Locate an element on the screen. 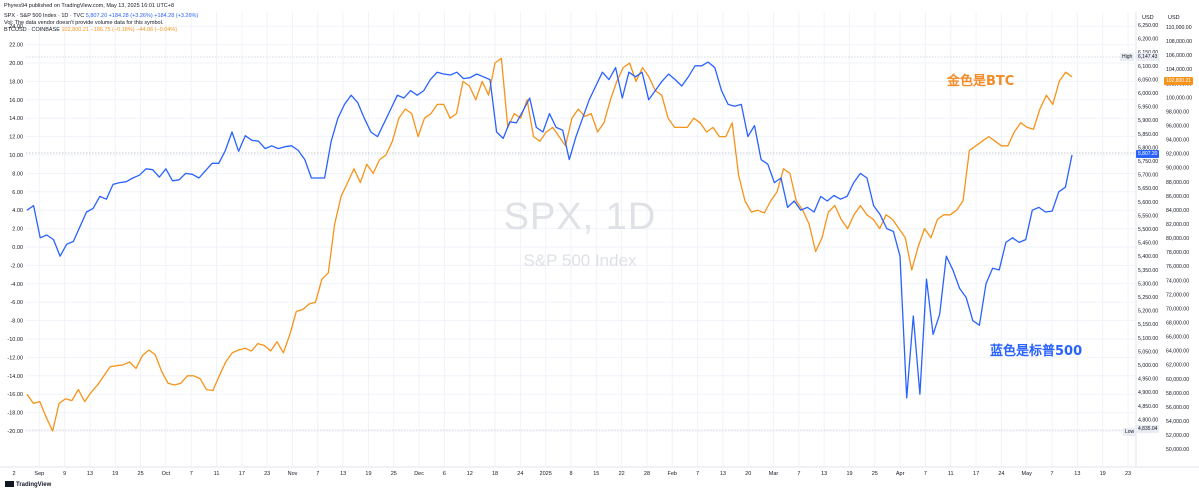  left-tick-label: 0.00 is located at coordinates (17, 248).